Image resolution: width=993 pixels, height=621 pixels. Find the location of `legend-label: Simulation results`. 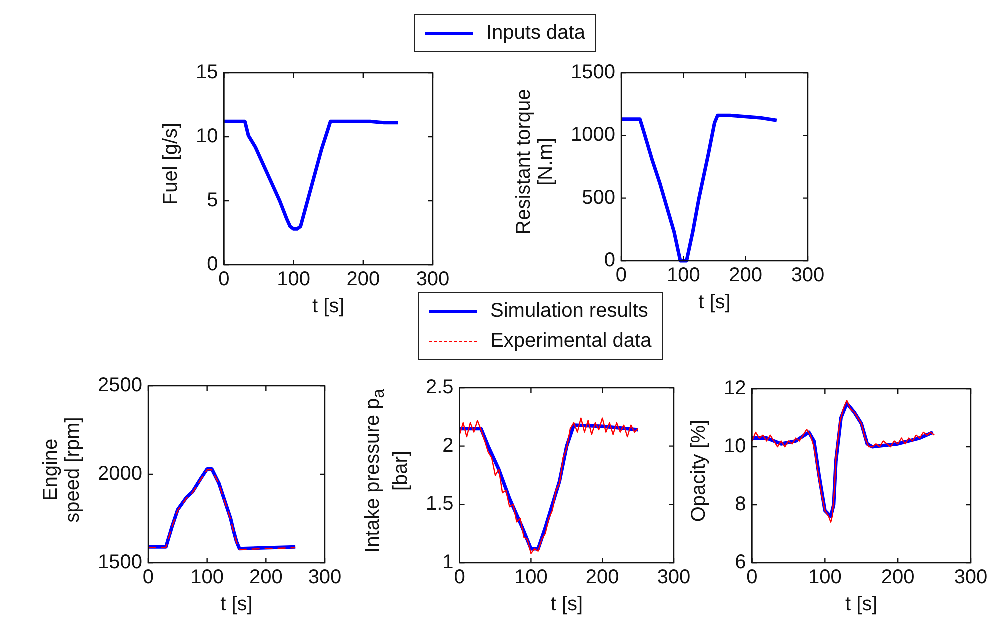

legend-label: Simulation results is located at coordinates (569, 311).